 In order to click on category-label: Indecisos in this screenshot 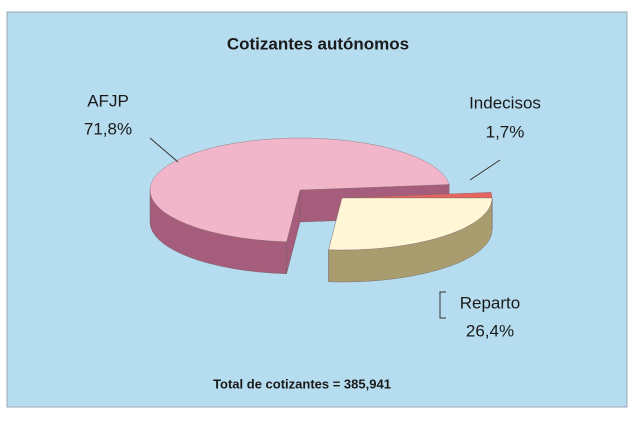, I will do `click(505, 102)`.